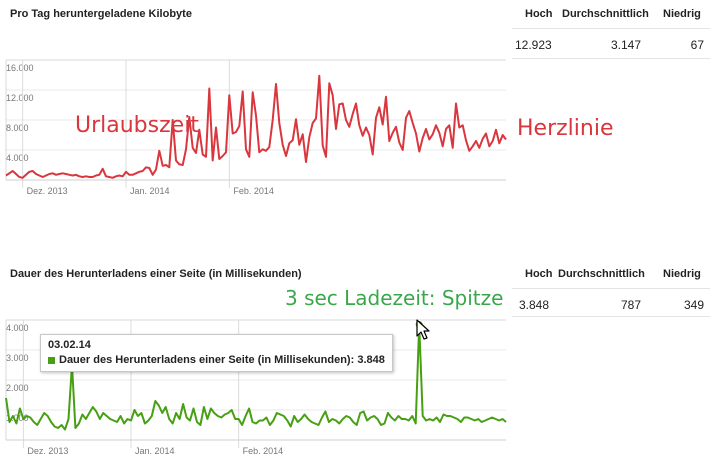  What do you see at coordinates (394, 298) in the screenshot?
I see `annotation-peak: 3 sec Ladezeit: Spitze` at bounding box center [394, 298].